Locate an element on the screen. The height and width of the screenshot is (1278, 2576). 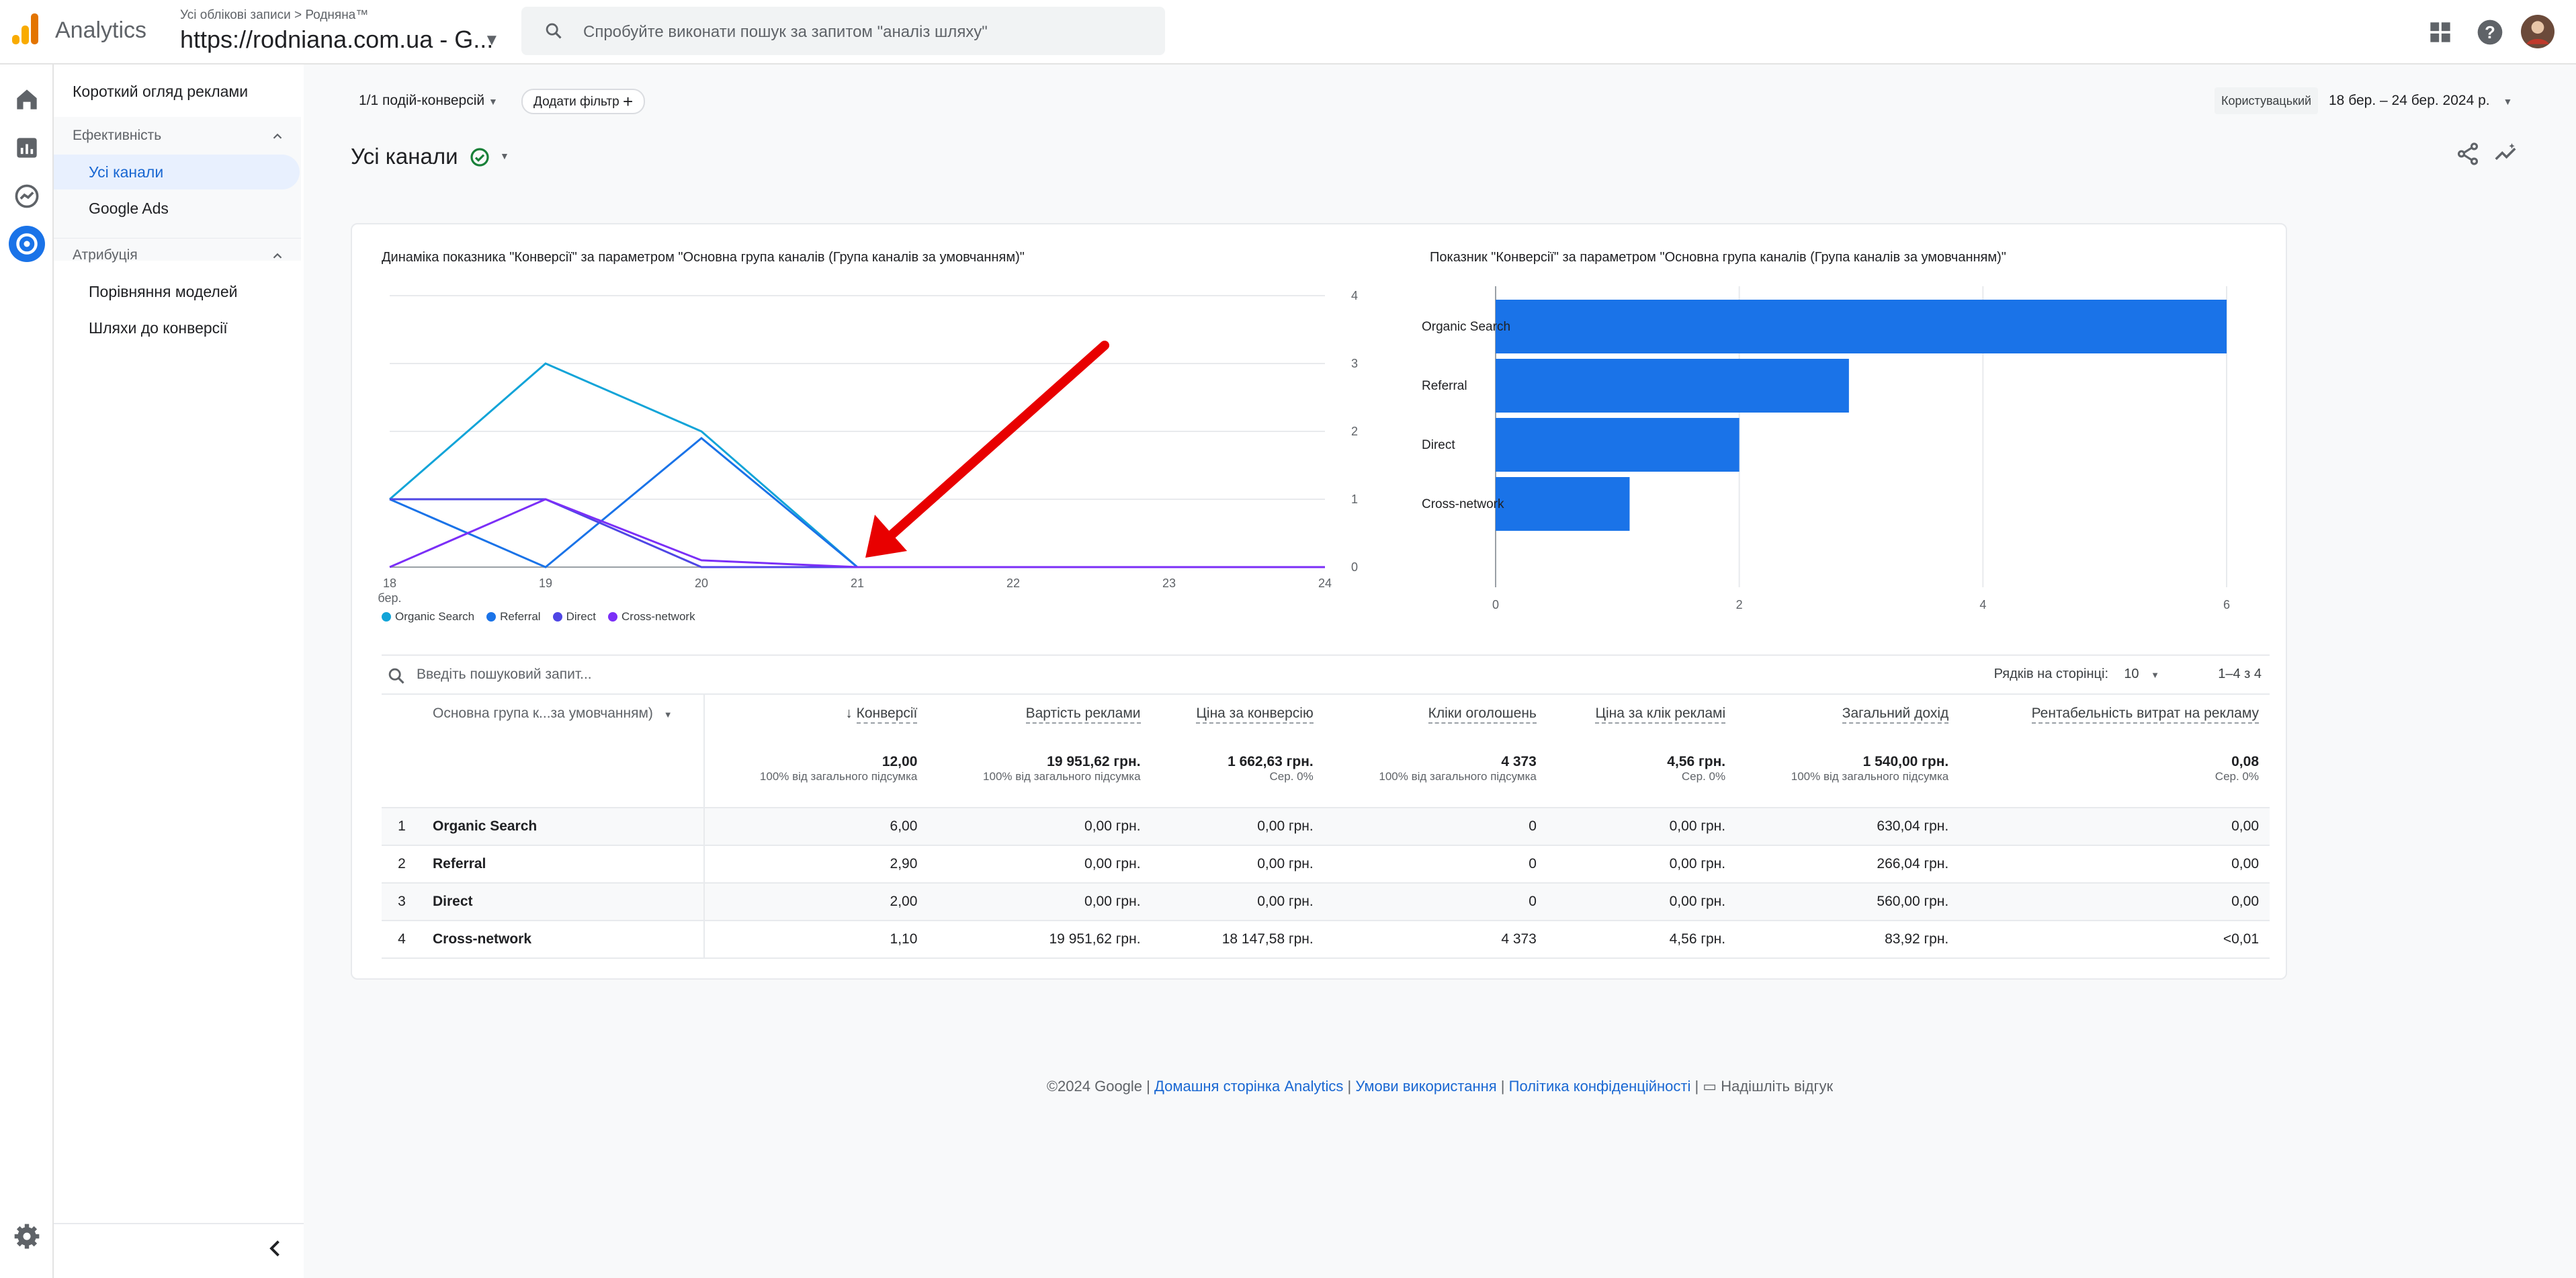
x-tick-label: 6 is located at coordinates (2226, 604).